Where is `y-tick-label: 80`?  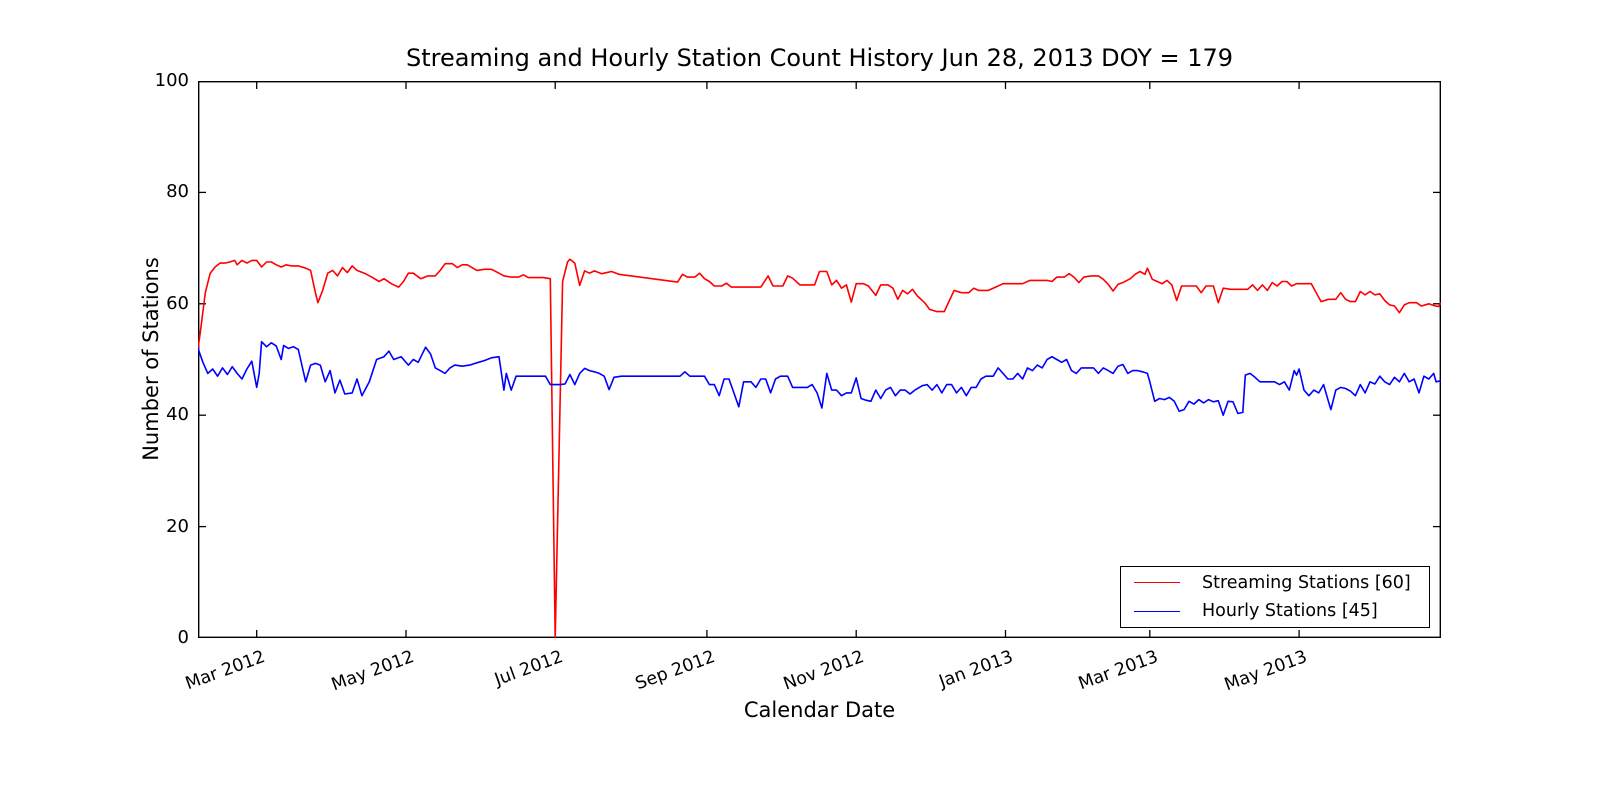
y-tick-label: 80 is located at coordinates (177, 192).